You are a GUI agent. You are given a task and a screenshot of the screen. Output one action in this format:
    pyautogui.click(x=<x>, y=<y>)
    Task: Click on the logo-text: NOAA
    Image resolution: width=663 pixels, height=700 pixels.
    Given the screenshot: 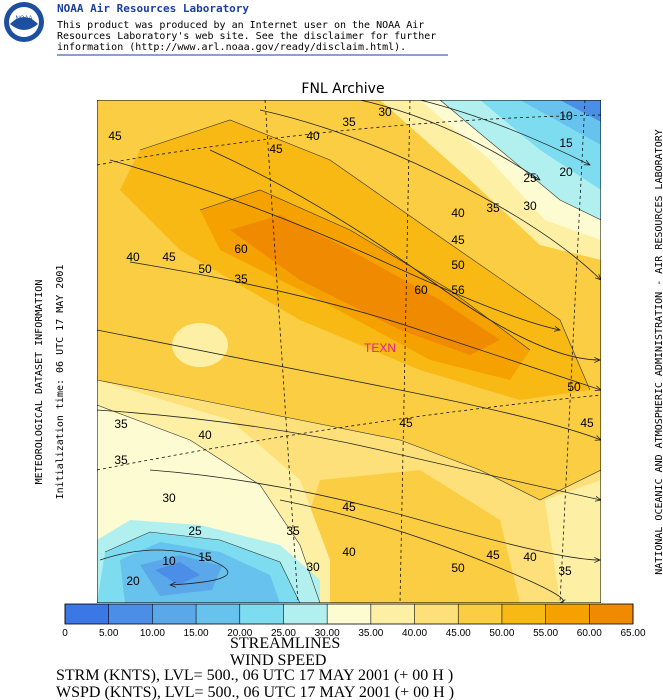 What is the action you would take?
    pyautogui.click(x=23, y=19)
    